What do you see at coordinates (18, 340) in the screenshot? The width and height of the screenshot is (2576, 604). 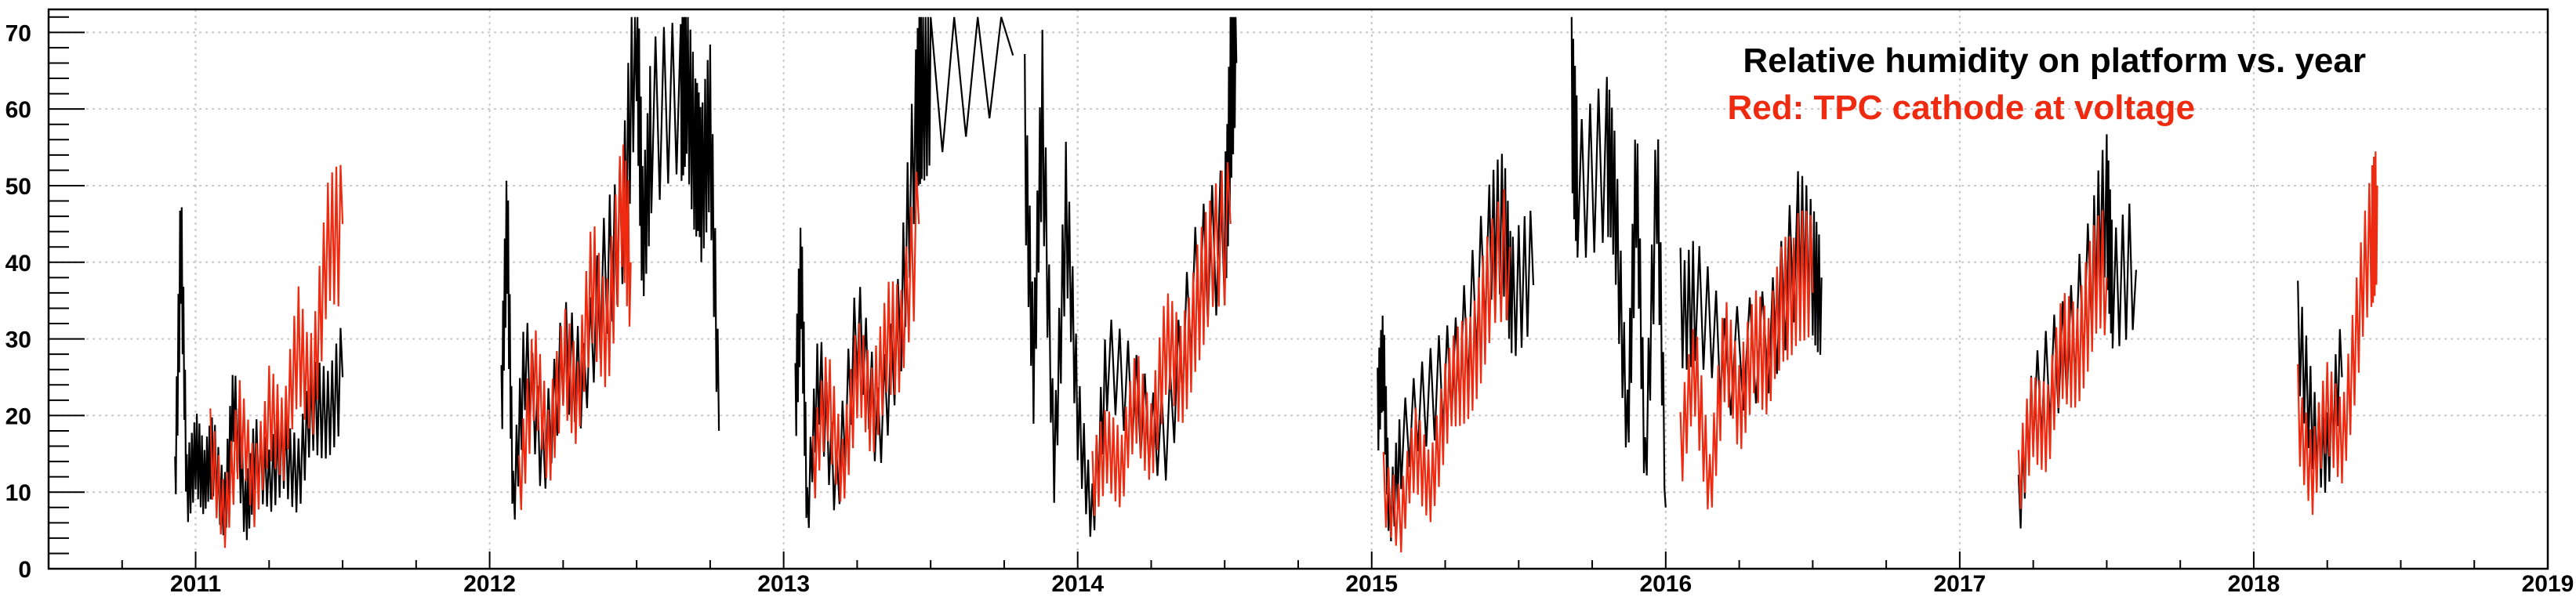 I see `y-tick-label: 30` at bounding box center [18, 340].